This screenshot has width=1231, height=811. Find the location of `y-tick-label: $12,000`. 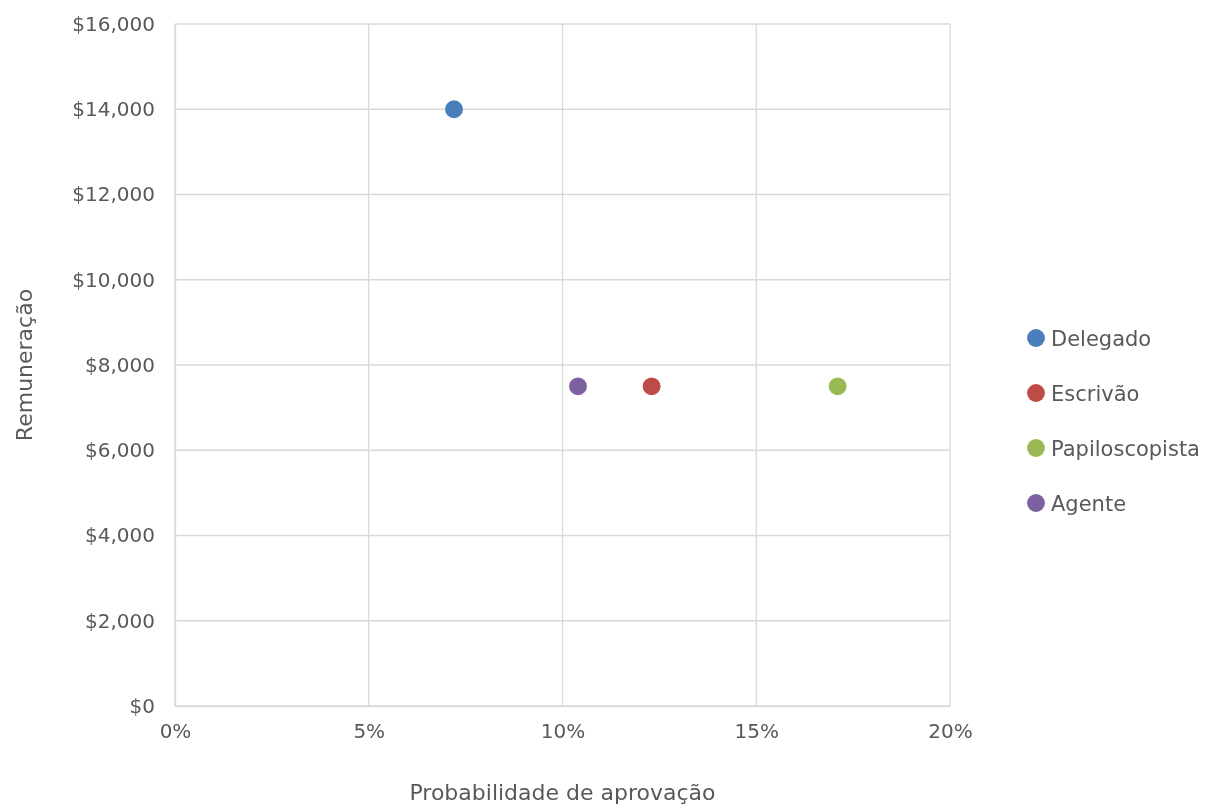

y-tick-label: $12,000 is located at coordinates (113, 194).